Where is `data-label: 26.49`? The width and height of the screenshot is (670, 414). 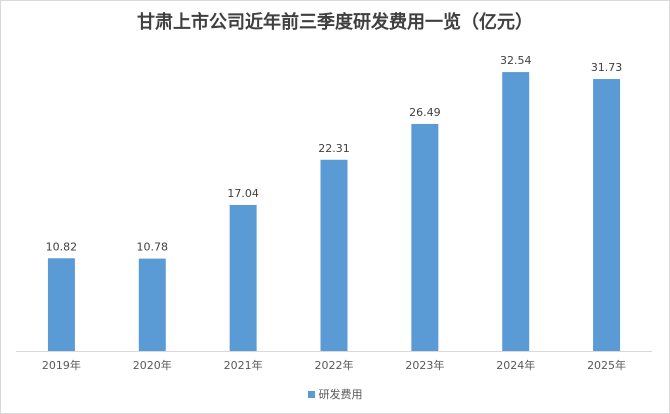 data-label: 26.49 is located at coordinates (425, 112).